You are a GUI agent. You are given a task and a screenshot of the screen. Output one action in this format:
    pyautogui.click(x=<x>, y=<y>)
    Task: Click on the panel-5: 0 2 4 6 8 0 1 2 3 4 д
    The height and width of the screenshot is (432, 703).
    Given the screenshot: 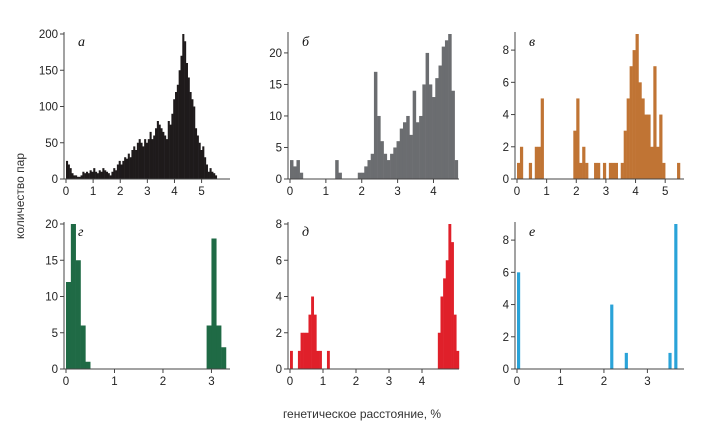 What is the action you would take?
    pyautogui.click(x=368, y=303)
    